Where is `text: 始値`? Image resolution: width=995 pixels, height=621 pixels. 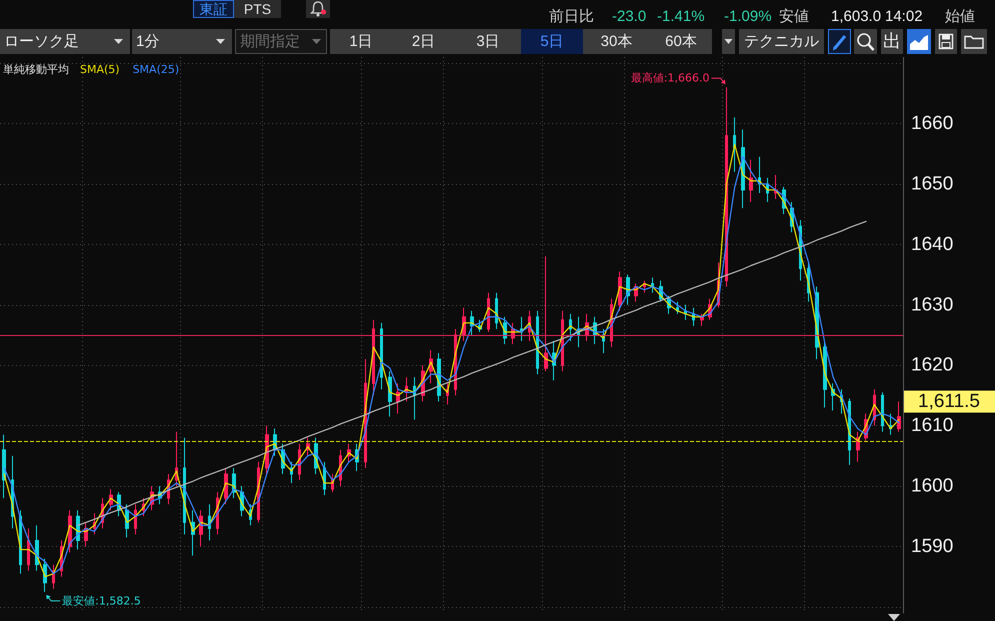
text: 始値 is located at coordinates (960, 17).